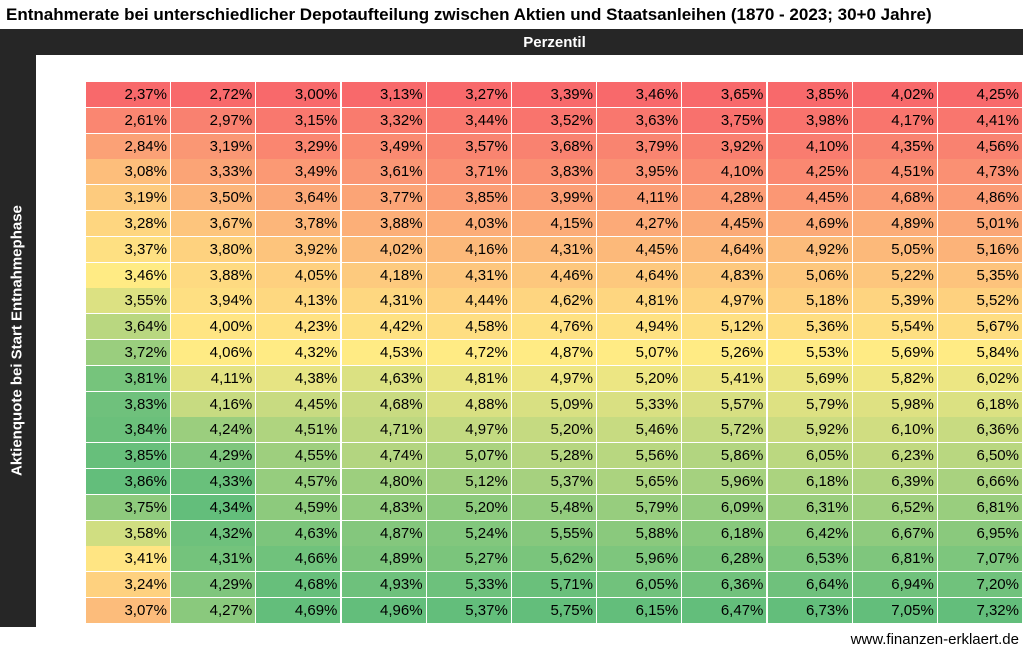 The width and height of the screenshot is (1025, 653). What do you see at coordinates (724, 610) in the screenshot?
I see `heatmap-cell: 6,47%` at bounding box center [724, 610].